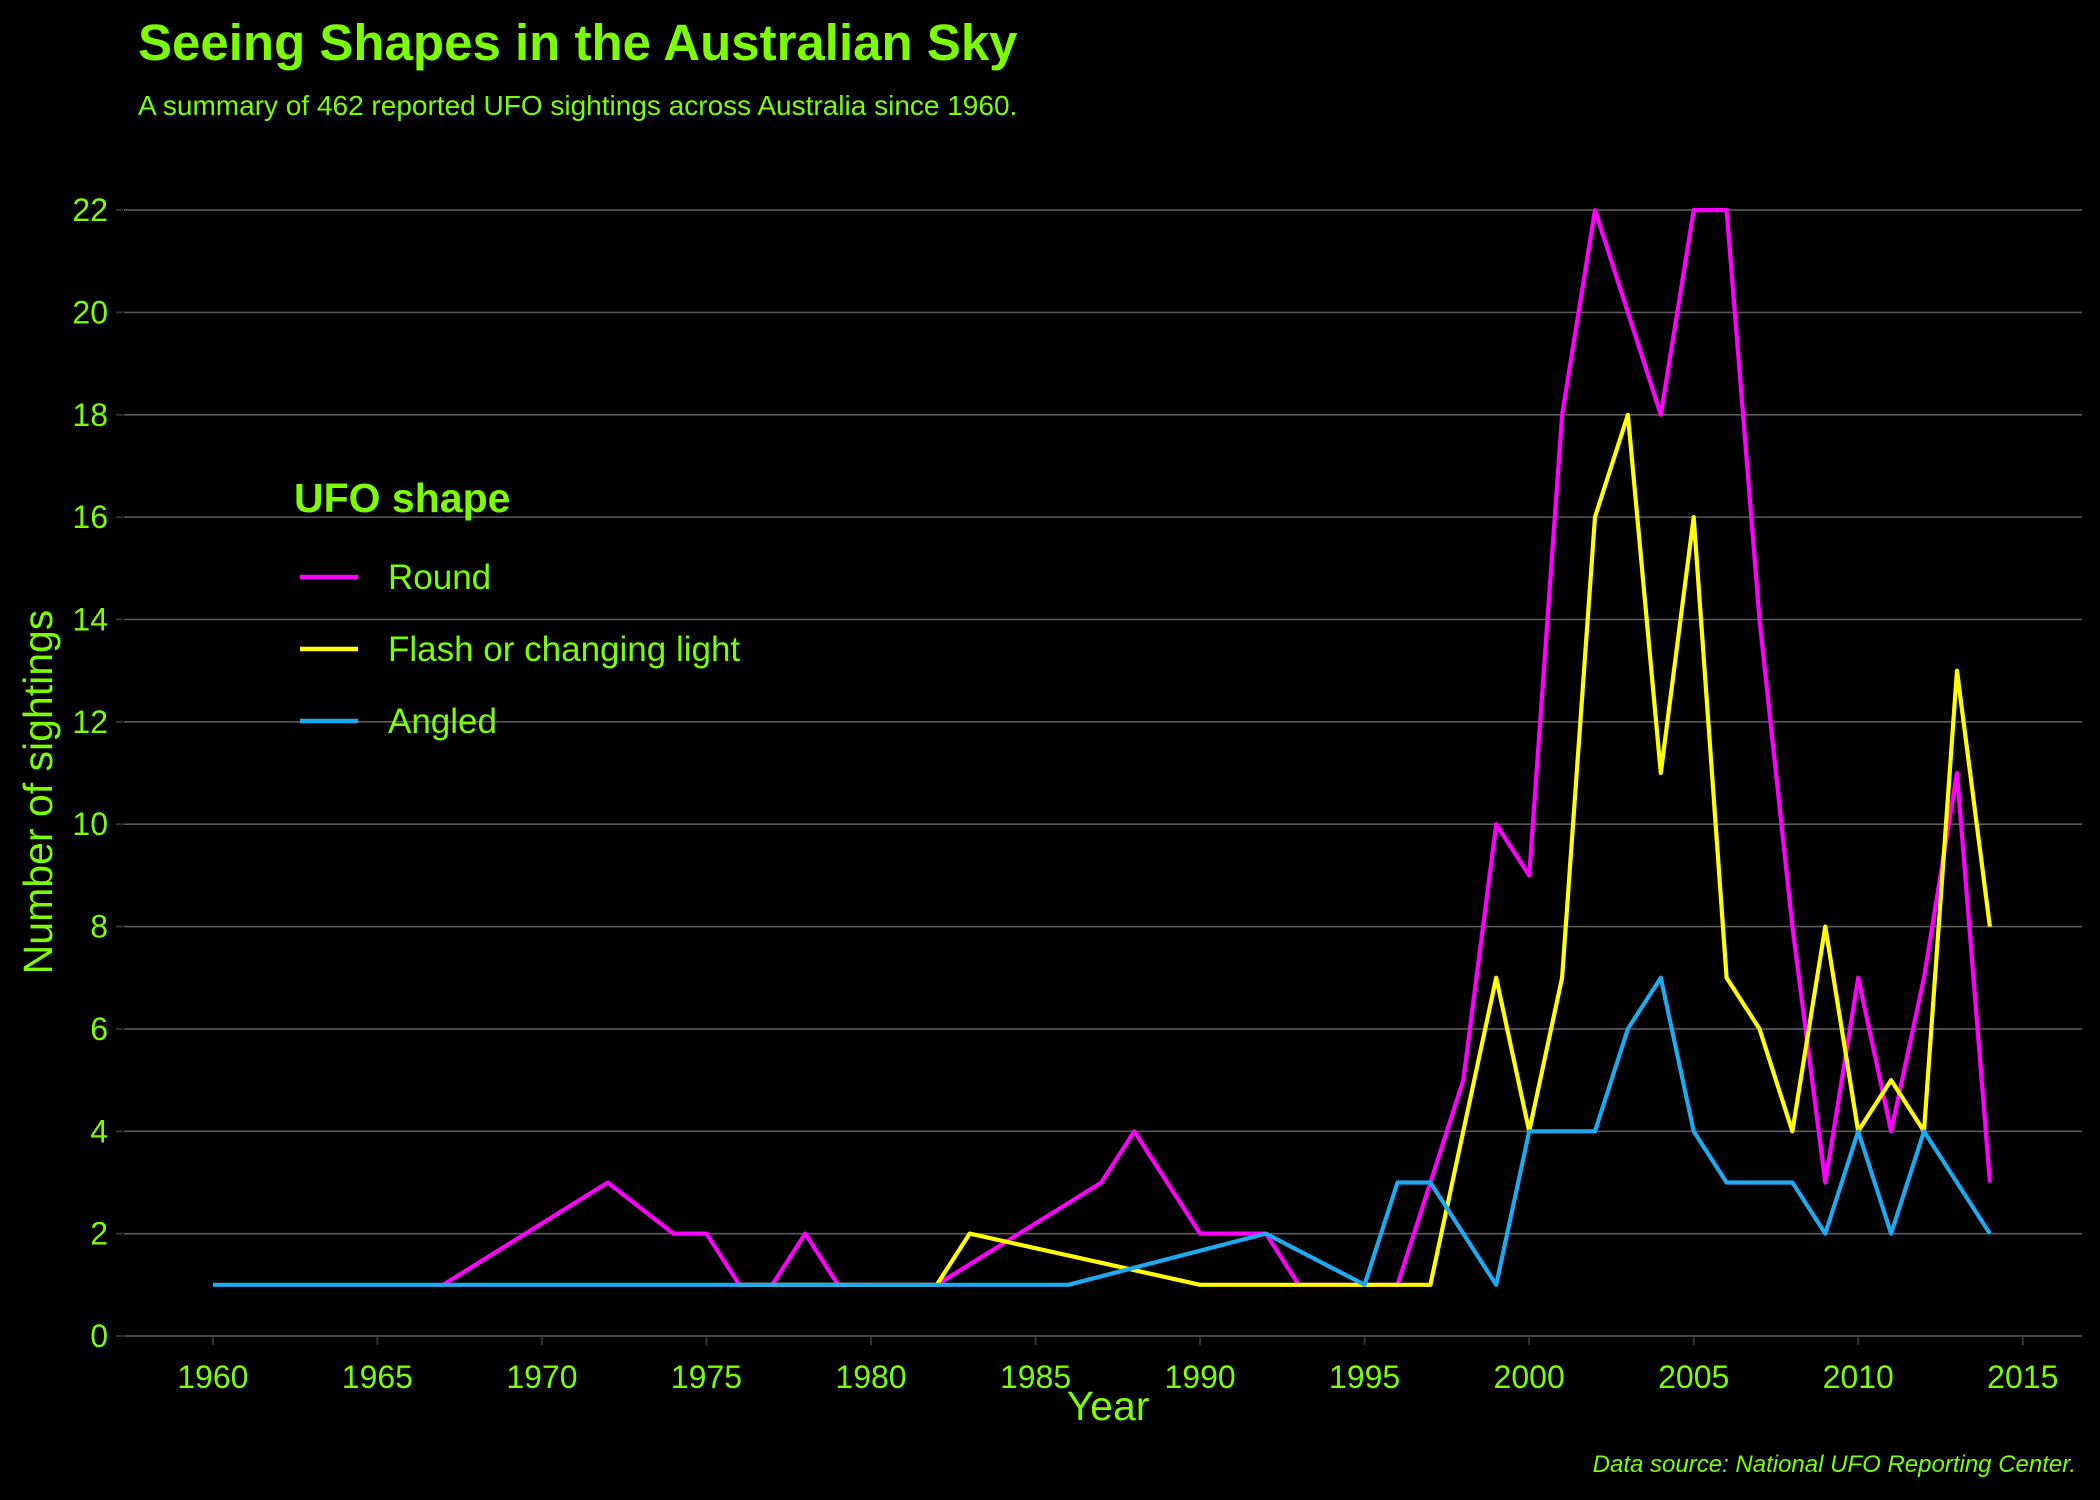 The image size is (2100, 1500). Describe the element at coordinates (578, 42) in the screenshot. I see `chart-title: Seeing Shapes in the Australian Sky` at that location.